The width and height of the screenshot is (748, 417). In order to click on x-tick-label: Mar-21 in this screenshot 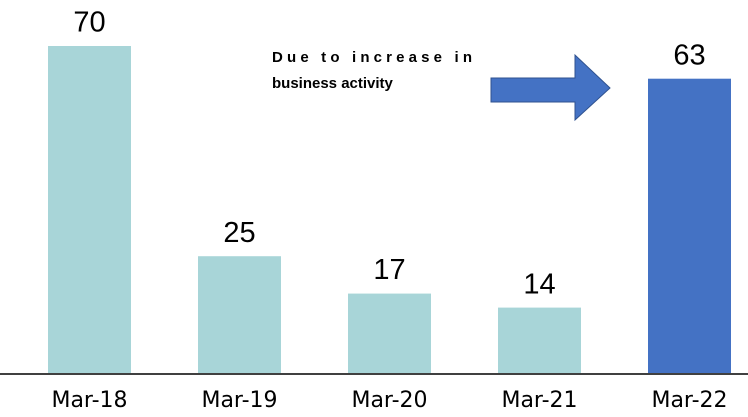, I will do `click(539, 400)`.